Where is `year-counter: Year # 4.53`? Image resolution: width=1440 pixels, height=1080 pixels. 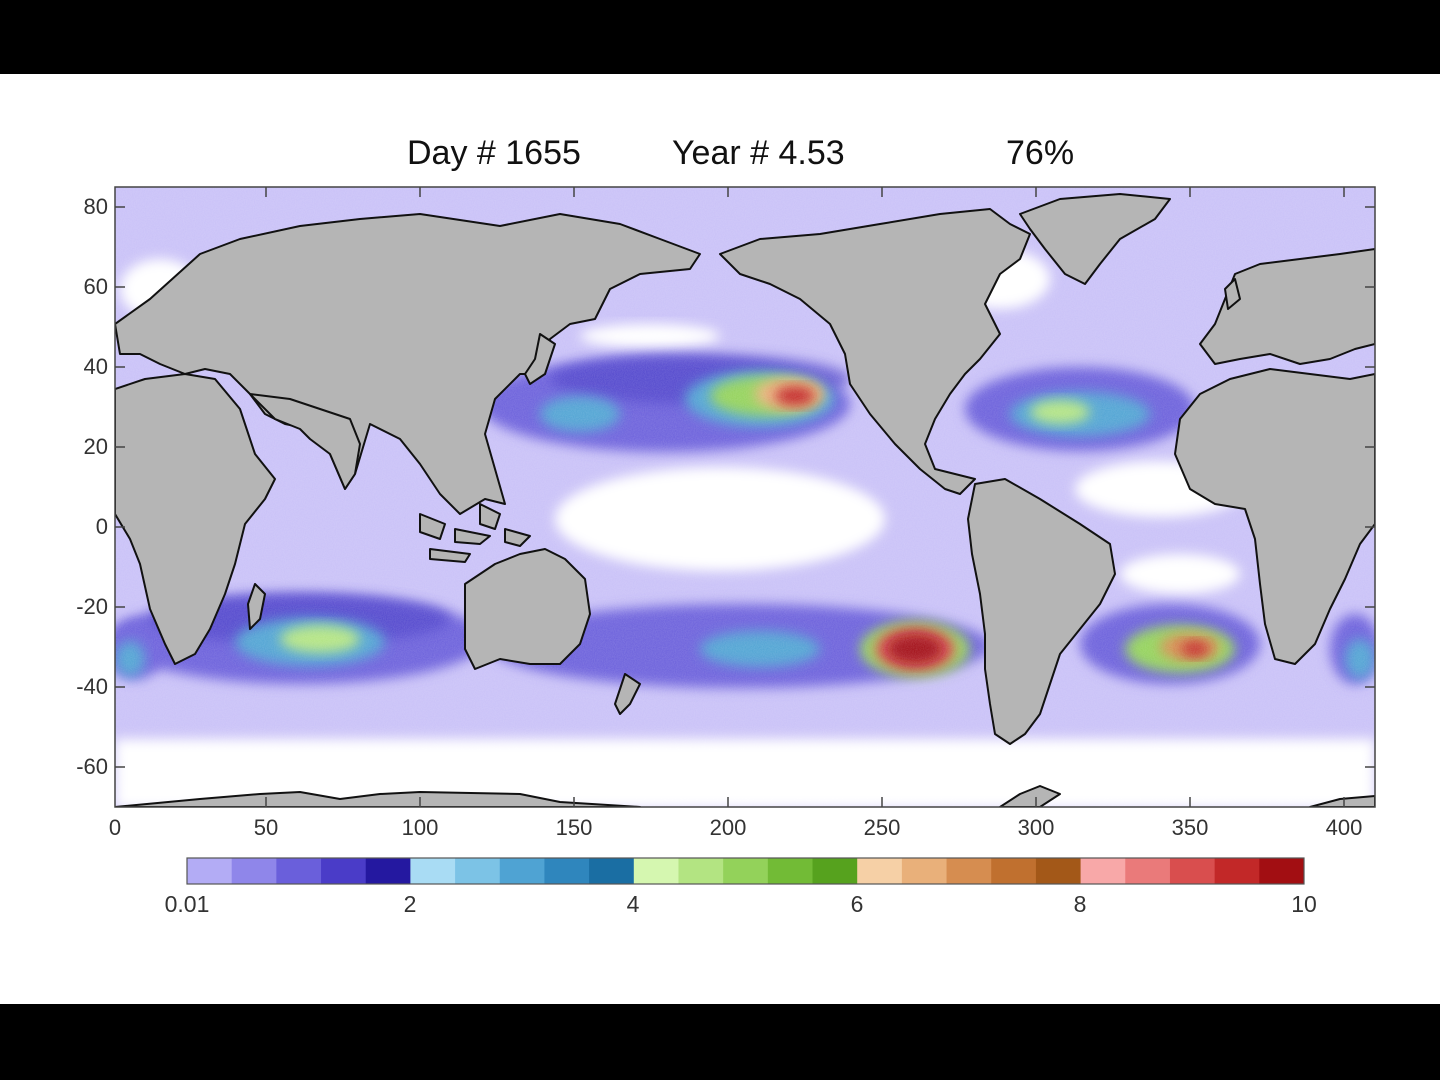
year-counter: Year # 4.53 is located at coordinates (758, 153).